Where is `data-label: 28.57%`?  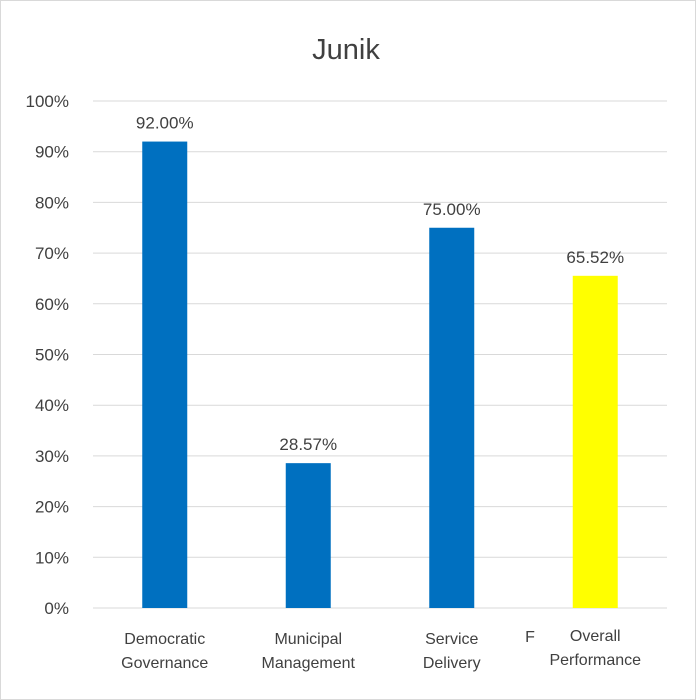 data-label: 28.57% is located at coordinates (308, 444).